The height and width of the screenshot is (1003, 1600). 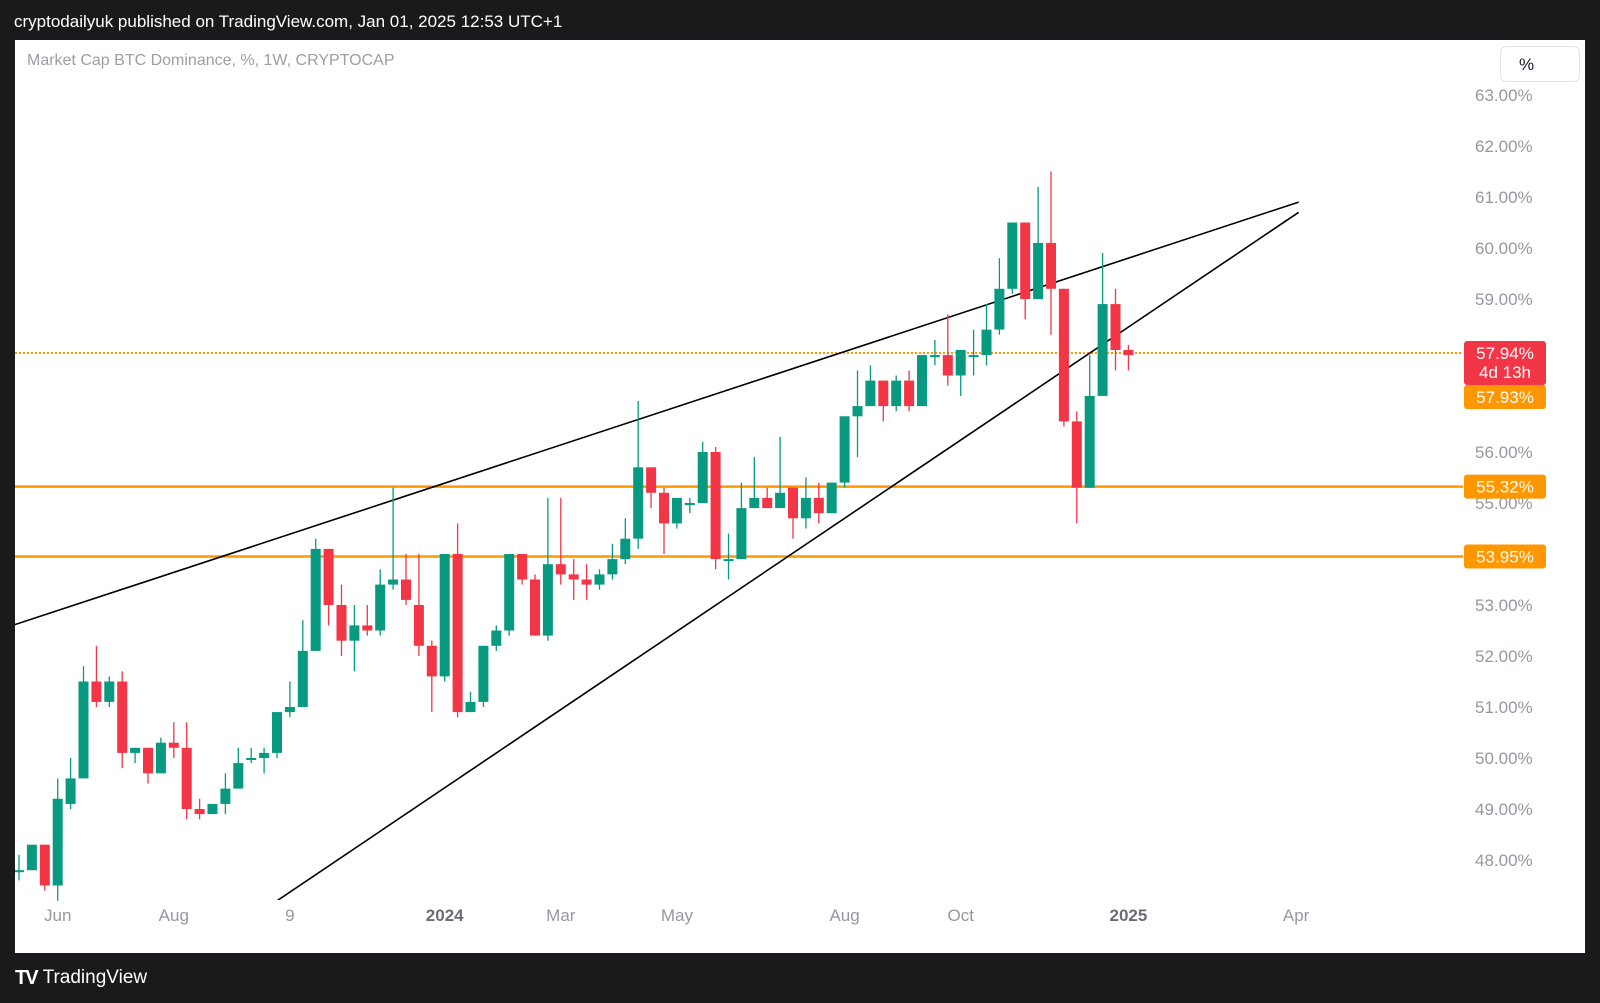 I want to click on y-tick-label: 50.00%, so click(x=1504, y=758).